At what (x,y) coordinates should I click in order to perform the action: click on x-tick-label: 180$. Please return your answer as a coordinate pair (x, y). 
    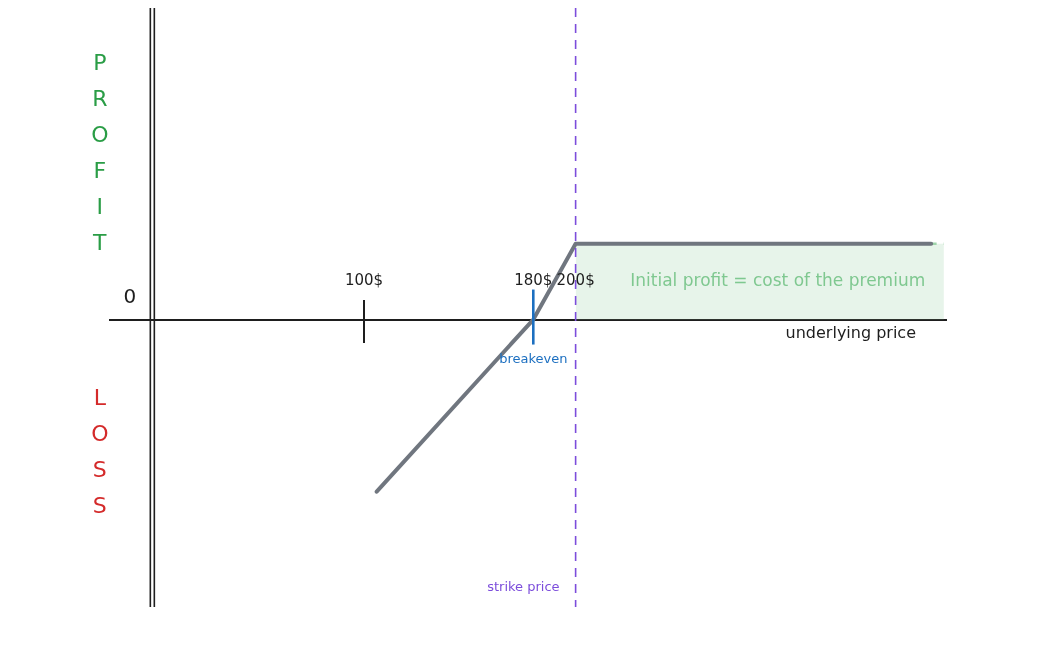
    Looking at the image, I should click on (533, 280).